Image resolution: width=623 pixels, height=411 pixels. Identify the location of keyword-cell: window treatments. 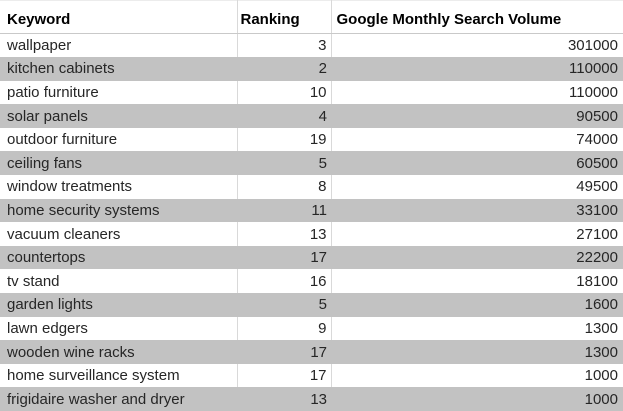
(119, 187).